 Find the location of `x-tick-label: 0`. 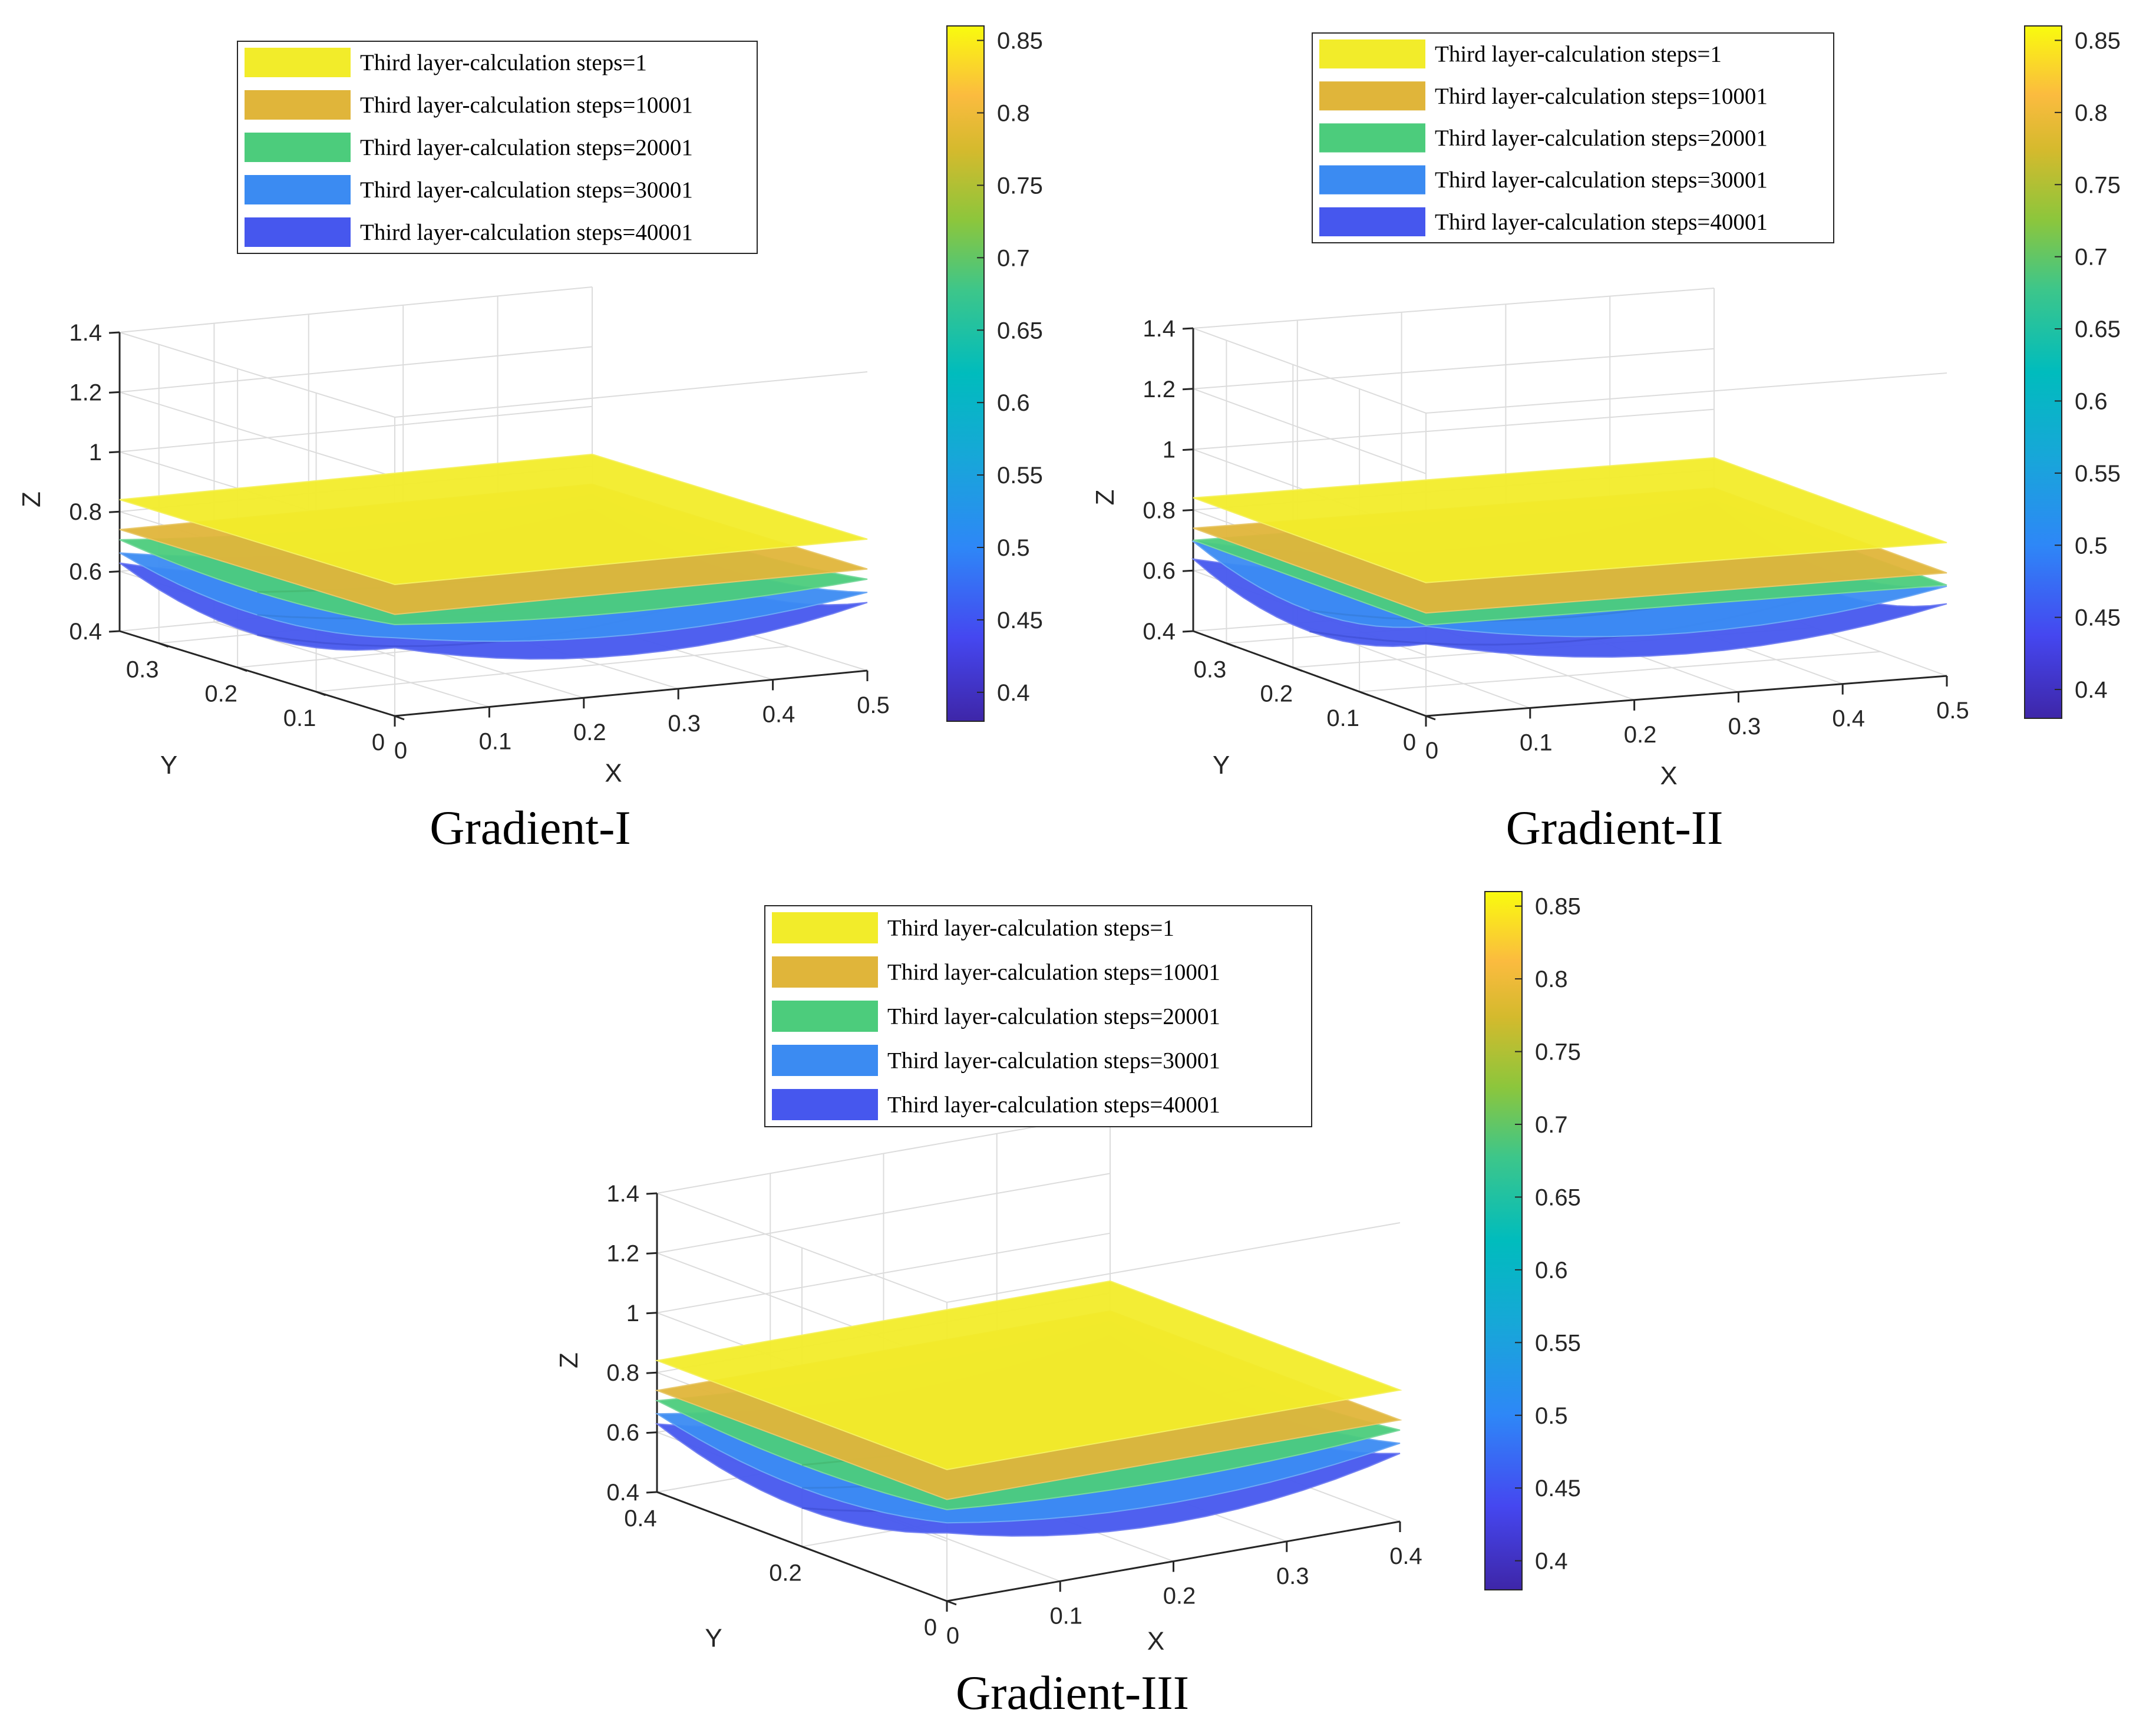

x-tick-label: 0 is located at coordinates (400, 751).